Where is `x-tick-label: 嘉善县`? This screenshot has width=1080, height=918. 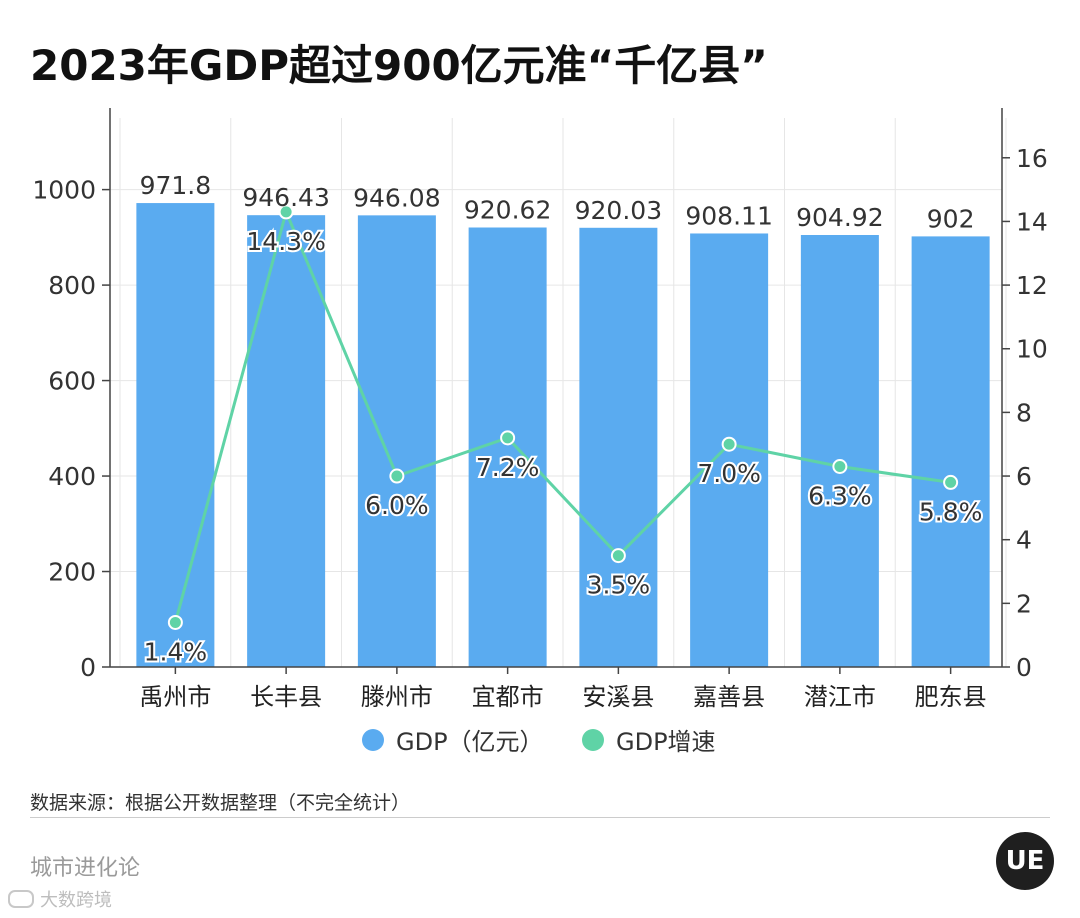 x-tick-label: 嘉善县 is located at coordinates (729, 697).